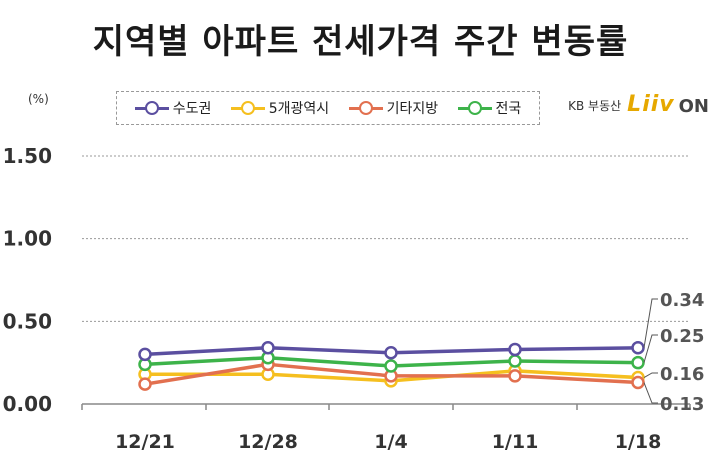 The height and width of the screenshot is (458, 721). I want to click on legend-label: 5개광역시, so click(299, 109).